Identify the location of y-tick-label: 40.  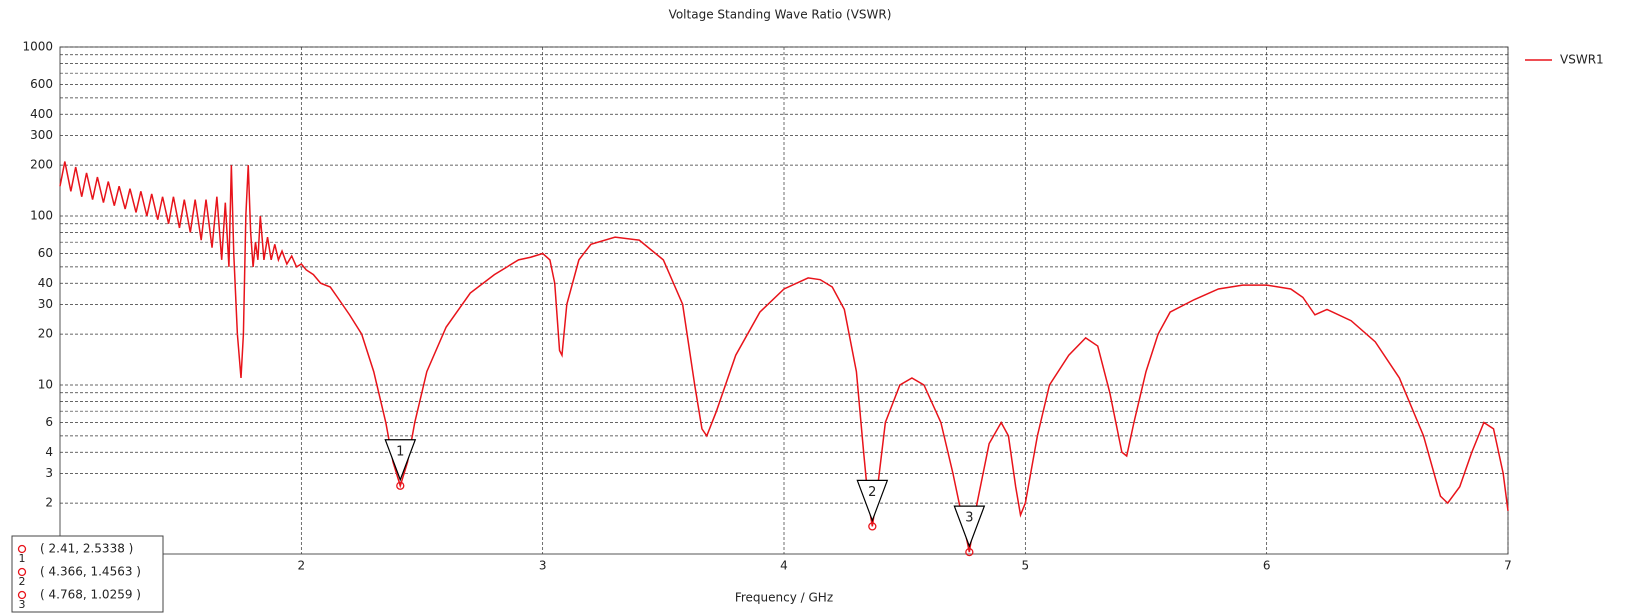
(45, 283).